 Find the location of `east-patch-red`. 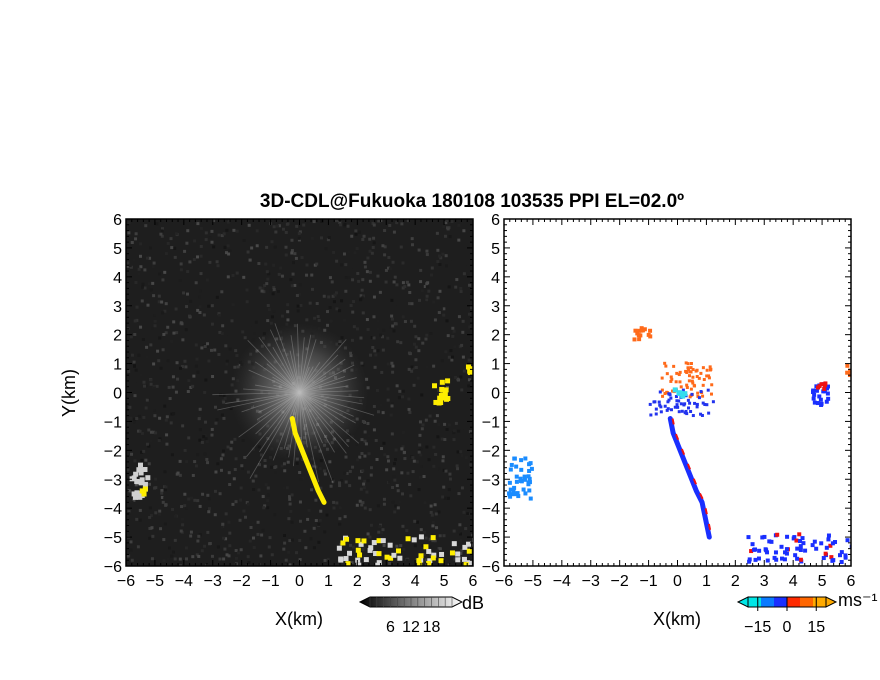

east-patch-red is located at coordinates (821, 386).